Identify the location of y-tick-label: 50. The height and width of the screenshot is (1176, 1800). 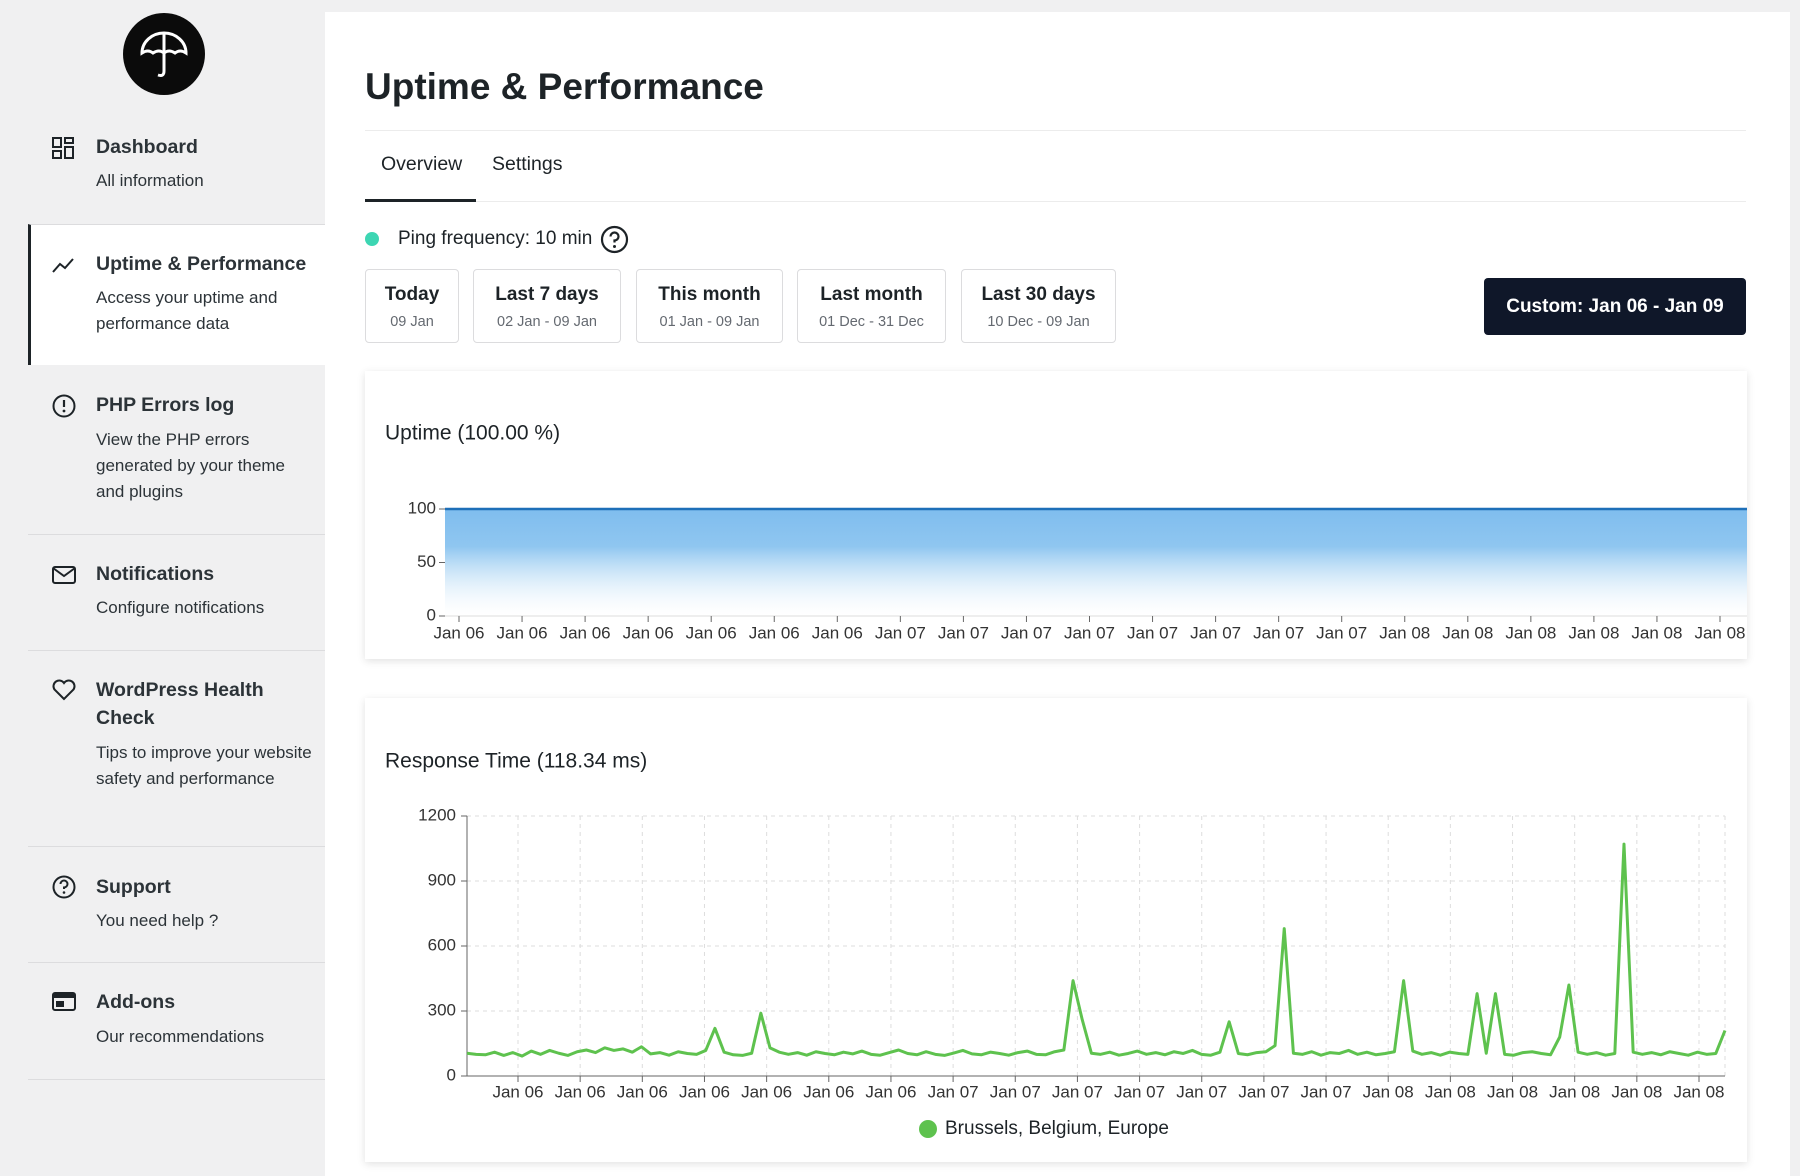
(426, 561).